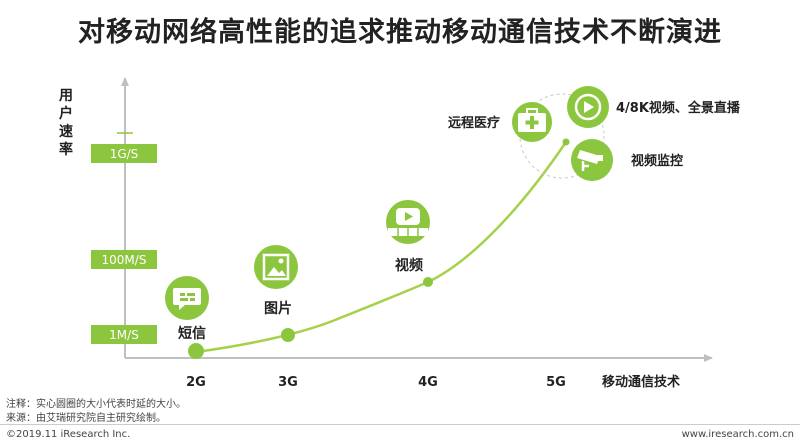  What do you see at coordinates (641, 382) in the screenshot?
I see `x-axis-label: 移动通信技术` at bounding box center [641, 382].